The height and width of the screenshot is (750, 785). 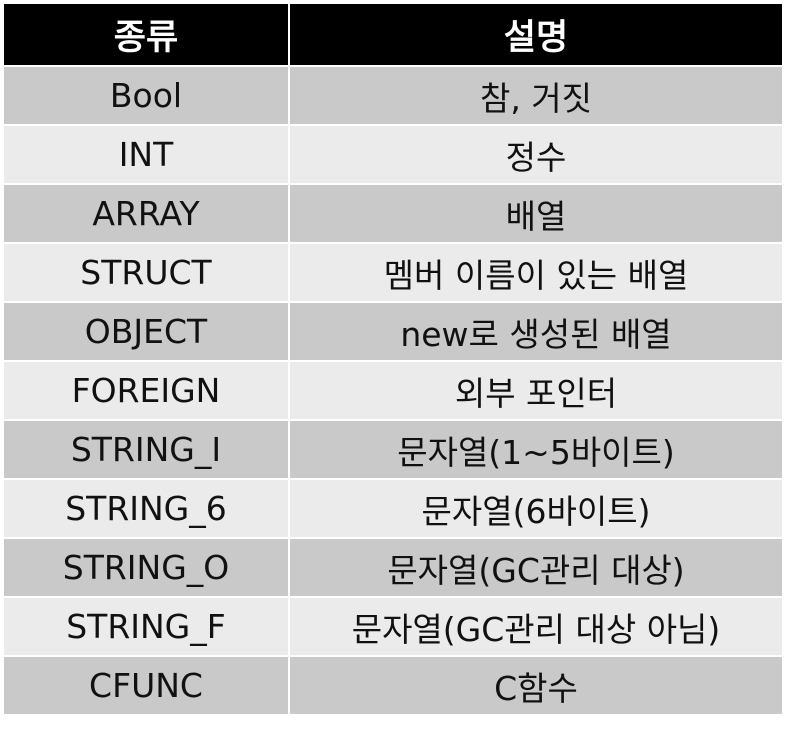 I want to click on type-cell: STRING_F, so click(x=146, y=626).